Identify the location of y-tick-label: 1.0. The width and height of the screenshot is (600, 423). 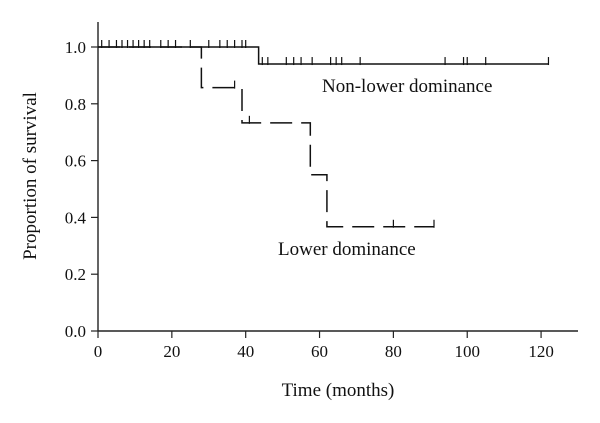
(75, 47).